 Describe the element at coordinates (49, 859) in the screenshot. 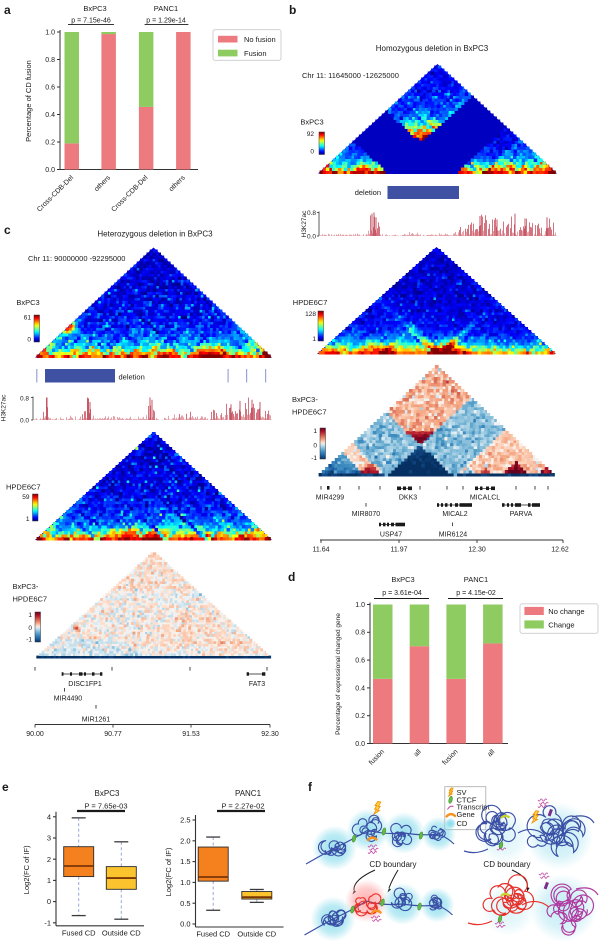

I see `svg-text: 2` at that location.